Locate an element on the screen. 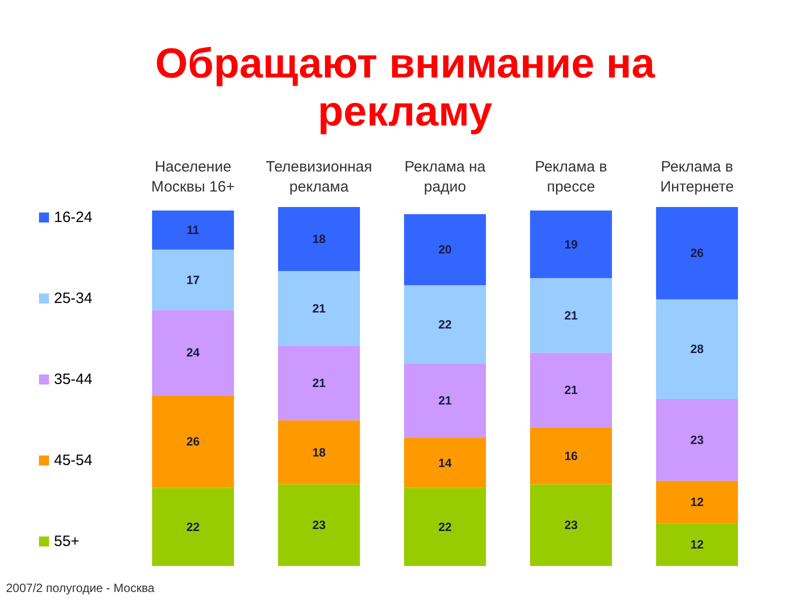  data-label: 14 is located at coordinates (445, 463).